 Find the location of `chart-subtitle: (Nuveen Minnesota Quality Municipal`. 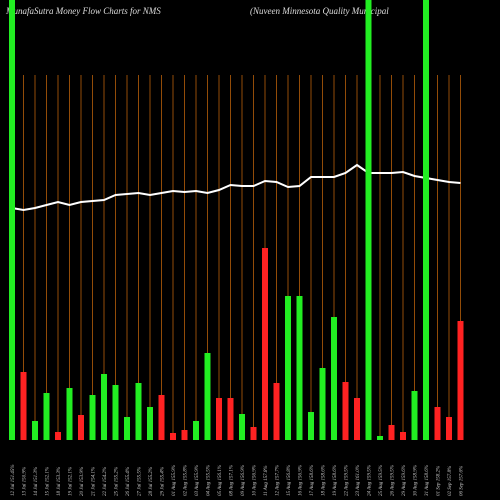

chart-subtitle: (Nuveen Minnesota Quality Municipal is located at coordinates (319, 11).